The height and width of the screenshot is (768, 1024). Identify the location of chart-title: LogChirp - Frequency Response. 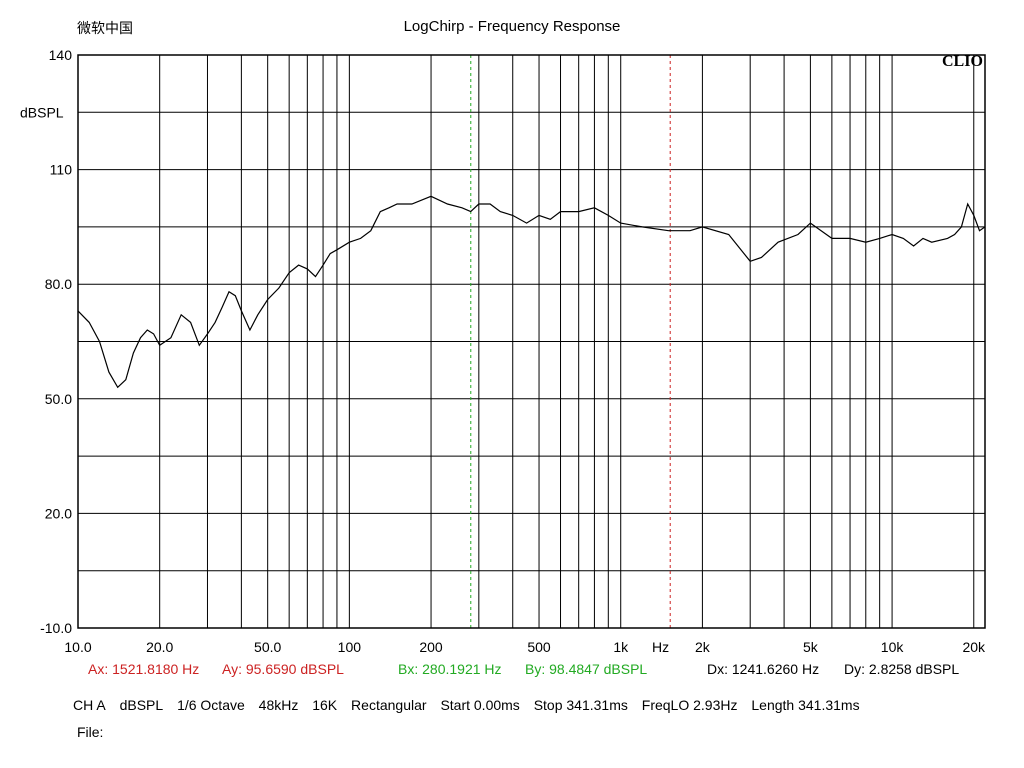
(512, 26).